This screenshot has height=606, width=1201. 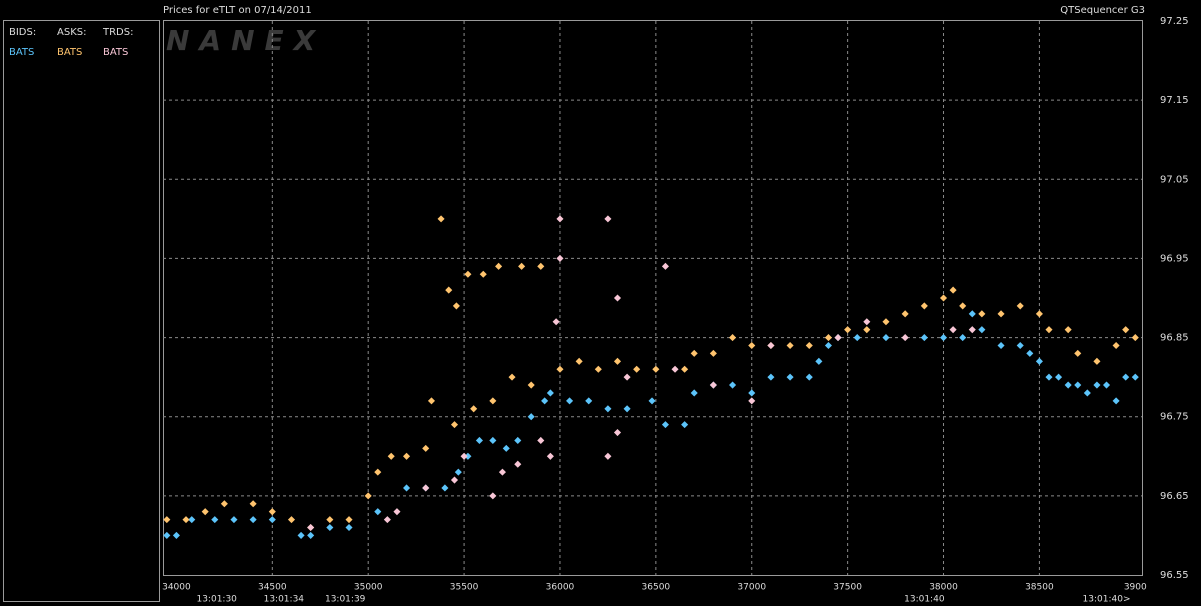 I want to click on x-tick-label: 38500, so click(x=1039, y=588).